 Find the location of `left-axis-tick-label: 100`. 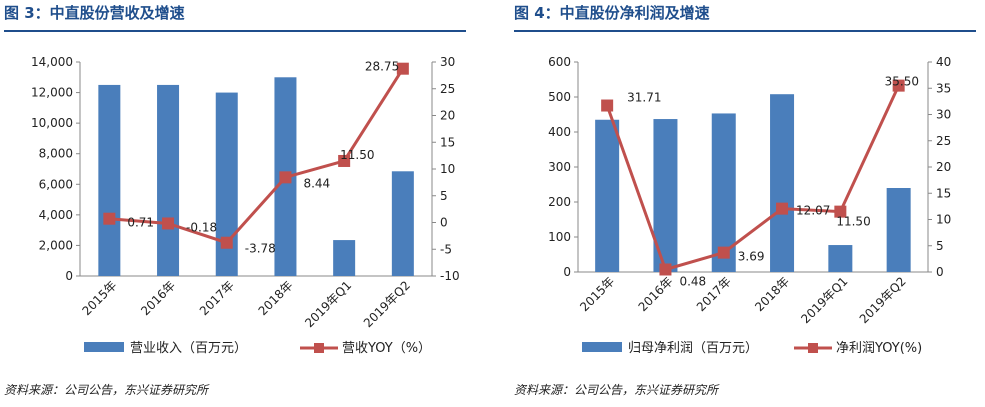

left-axis-tick-label: 100 is located at coordinates (559, 237).